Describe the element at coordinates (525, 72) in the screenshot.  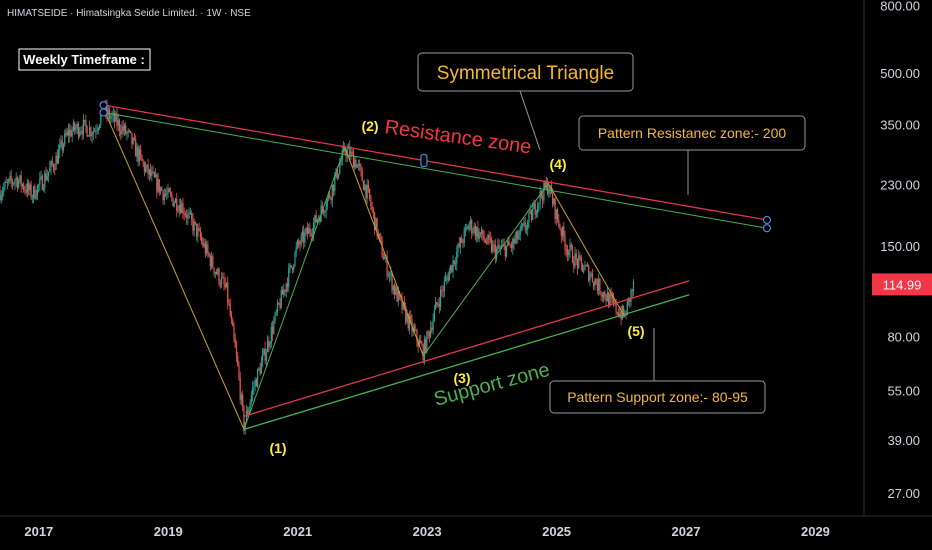
I see `pattern-title-callout-box` at that location.